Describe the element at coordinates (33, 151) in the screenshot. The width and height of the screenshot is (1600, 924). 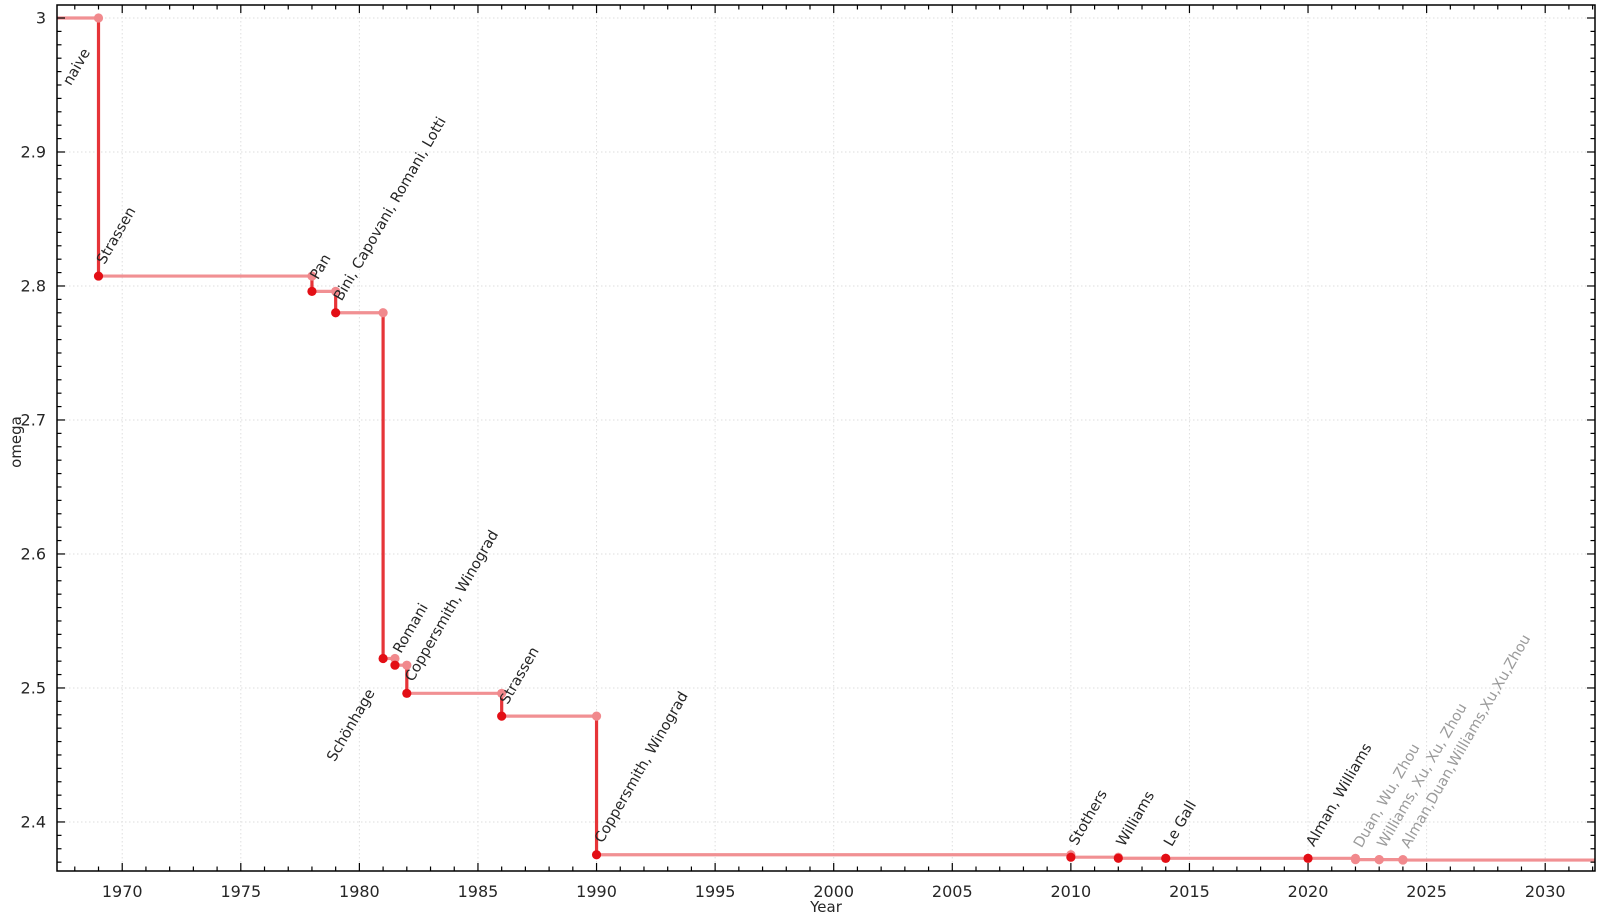
I see `y-tick-label: 2.9` at that location.